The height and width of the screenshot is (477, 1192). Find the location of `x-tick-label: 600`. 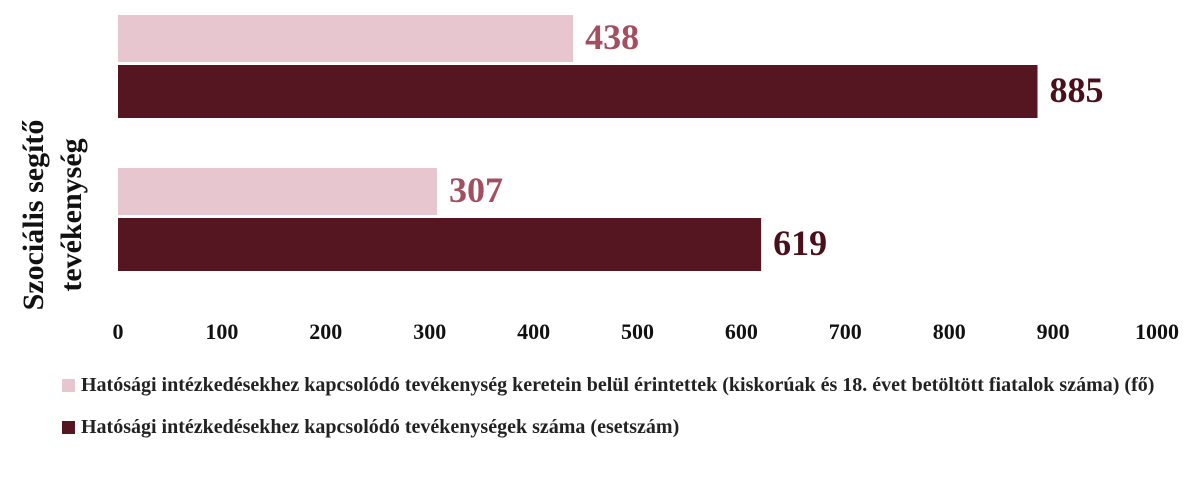

x-tick-label: 600 is located at coordinates (741, 331).